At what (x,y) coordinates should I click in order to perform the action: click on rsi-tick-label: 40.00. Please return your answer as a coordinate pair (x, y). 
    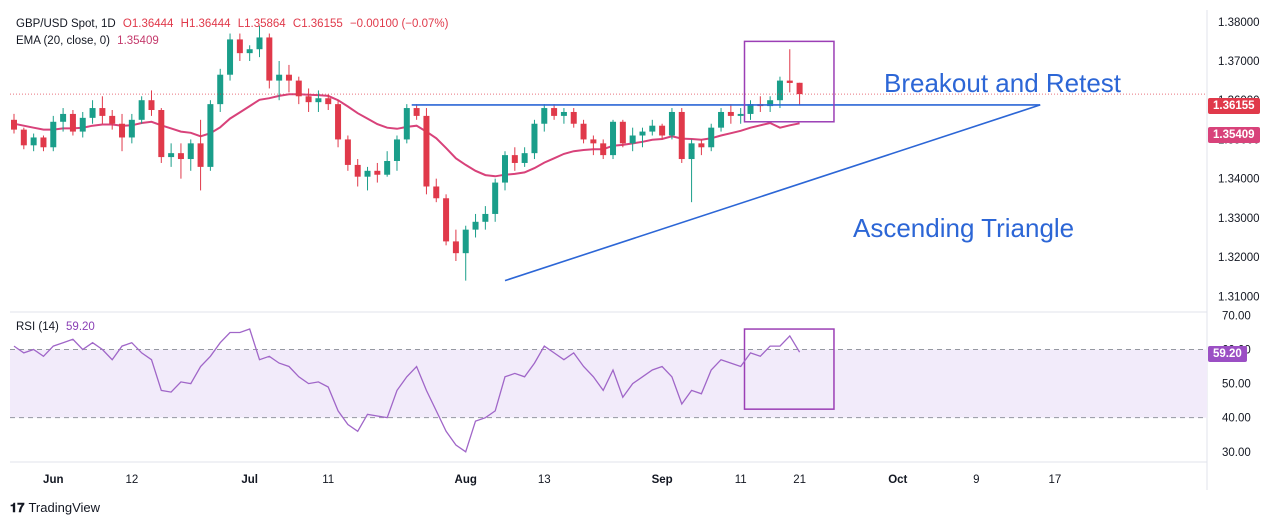
    Looking at the image, I should click on (1236, 419).